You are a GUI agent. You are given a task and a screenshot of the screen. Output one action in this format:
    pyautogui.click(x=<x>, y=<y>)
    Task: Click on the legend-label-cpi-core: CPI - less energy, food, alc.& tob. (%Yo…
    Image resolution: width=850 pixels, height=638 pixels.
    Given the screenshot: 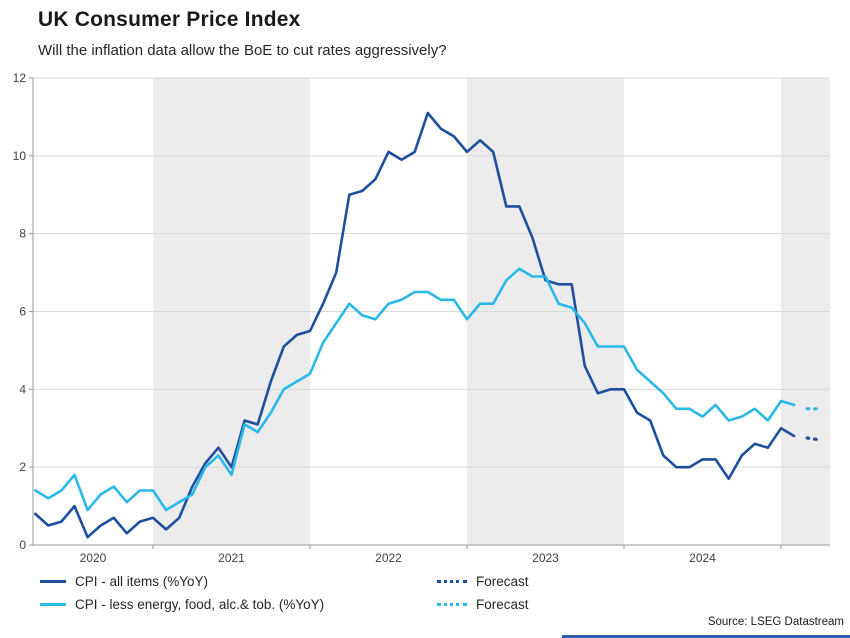 What is the action you would take?
    pyautogui.click(x=200, y=604)
    